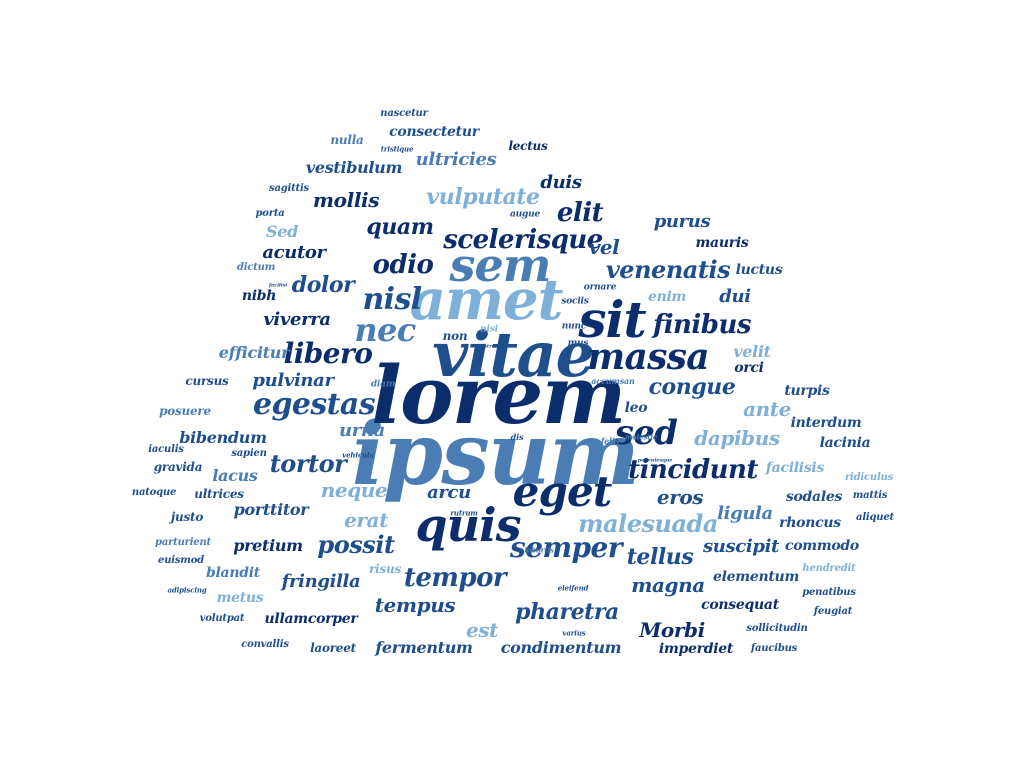 The image size is (1024, 768). What do you see at coordinates (297, 319) in the screenshot?
I see `word-viverra: viverra` at bounding box center [297, 319].